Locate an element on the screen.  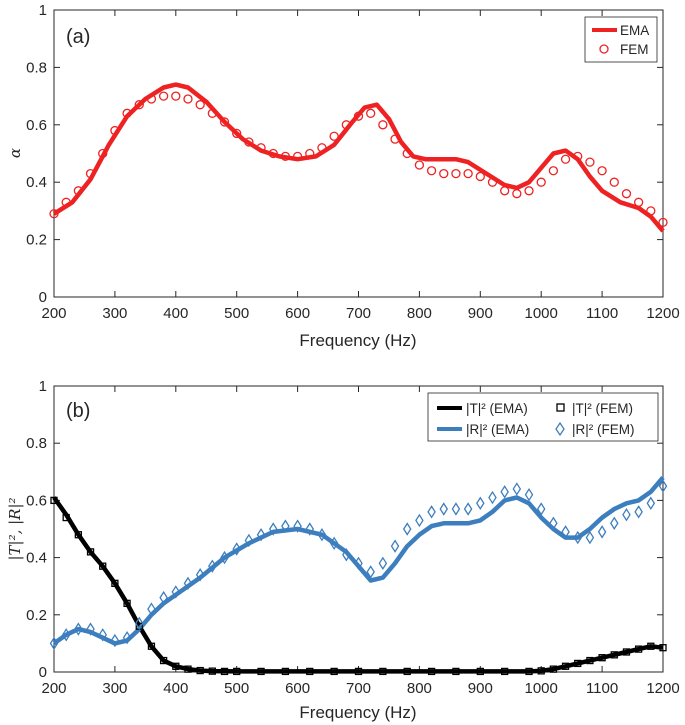
x-tick-label-a: 1100 is located at coordinates (602, 313).